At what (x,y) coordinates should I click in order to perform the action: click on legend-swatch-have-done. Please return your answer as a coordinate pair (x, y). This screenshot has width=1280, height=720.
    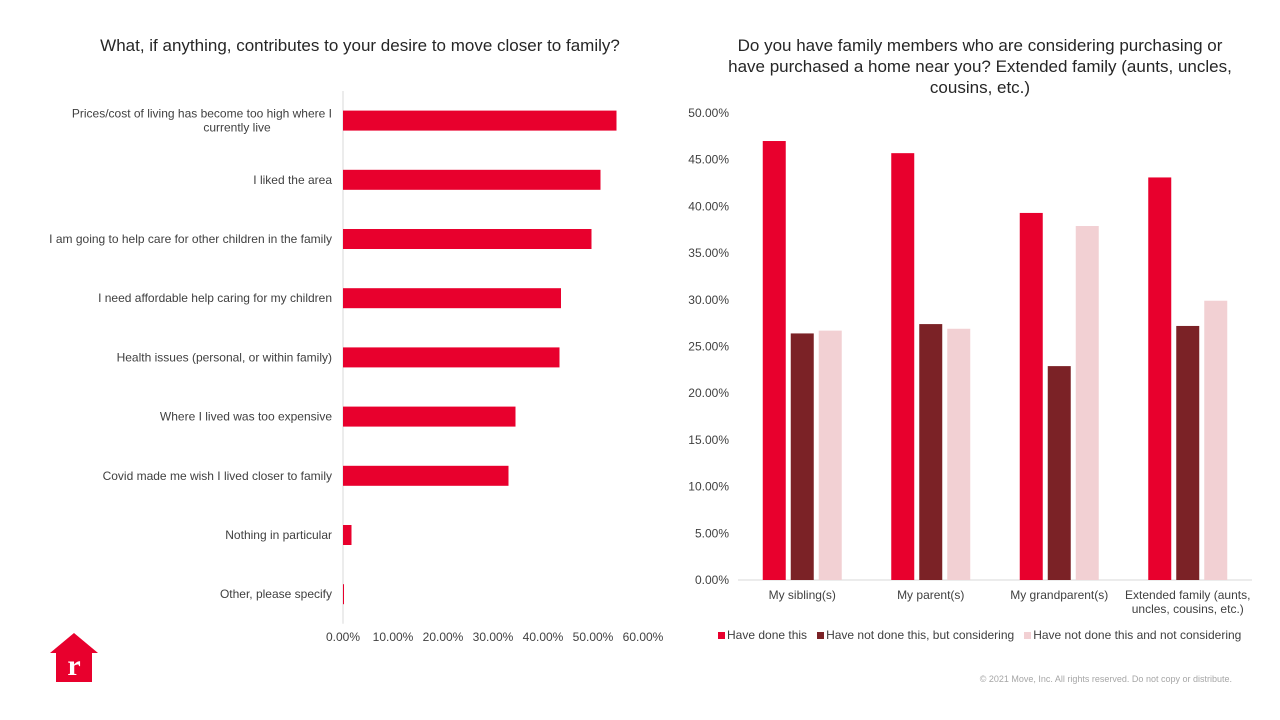
    Looking at the image, I should click on (721, 635).